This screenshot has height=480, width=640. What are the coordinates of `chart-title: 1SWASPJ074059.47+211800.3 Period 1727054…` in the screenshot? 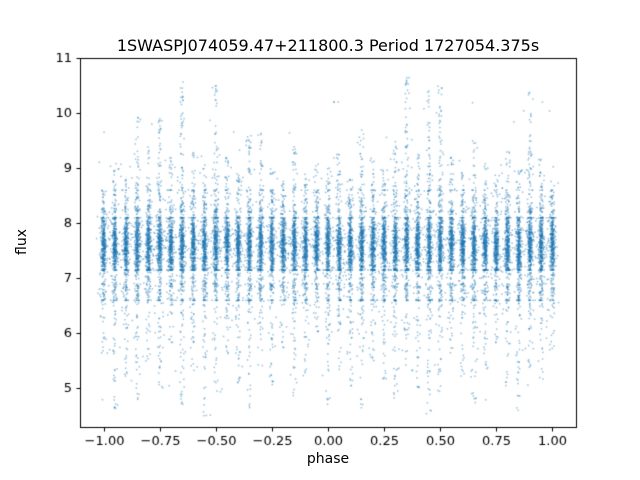 It's located at (328, 45).